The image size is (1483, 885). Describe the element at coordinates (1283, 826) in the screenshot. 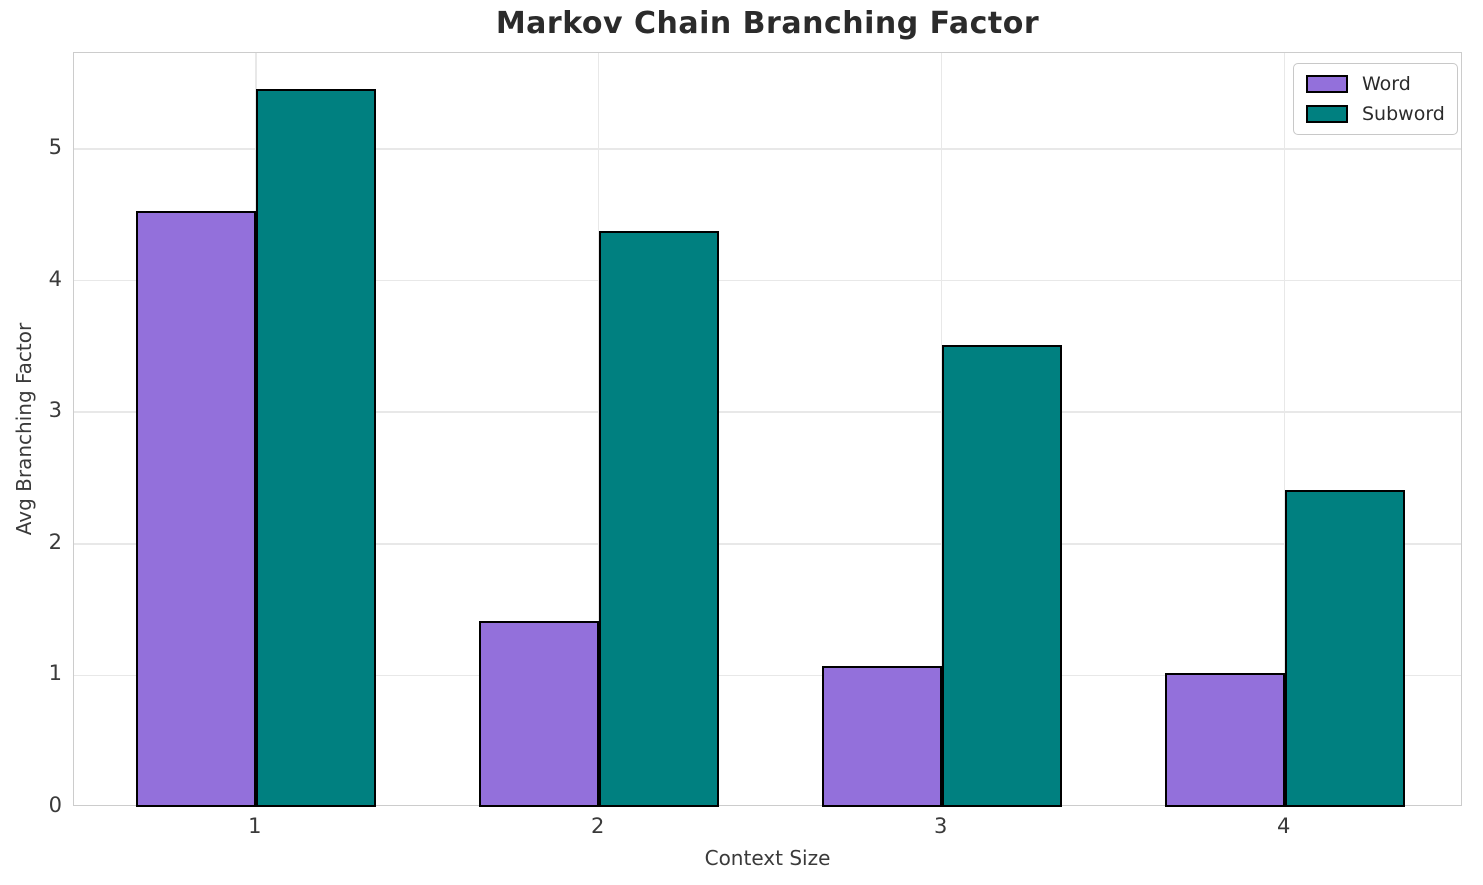

I see `x-tick-4: 4` at that location.